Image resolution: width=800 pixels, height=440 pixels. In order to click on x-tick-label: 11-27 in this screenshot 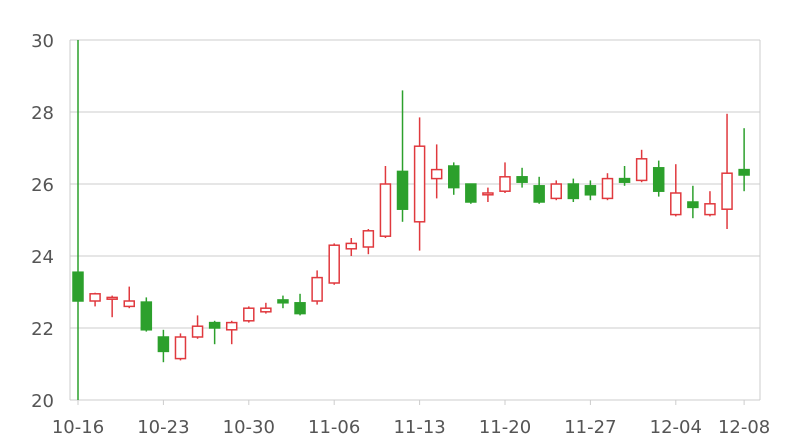, I will do `click(590, 427)`.